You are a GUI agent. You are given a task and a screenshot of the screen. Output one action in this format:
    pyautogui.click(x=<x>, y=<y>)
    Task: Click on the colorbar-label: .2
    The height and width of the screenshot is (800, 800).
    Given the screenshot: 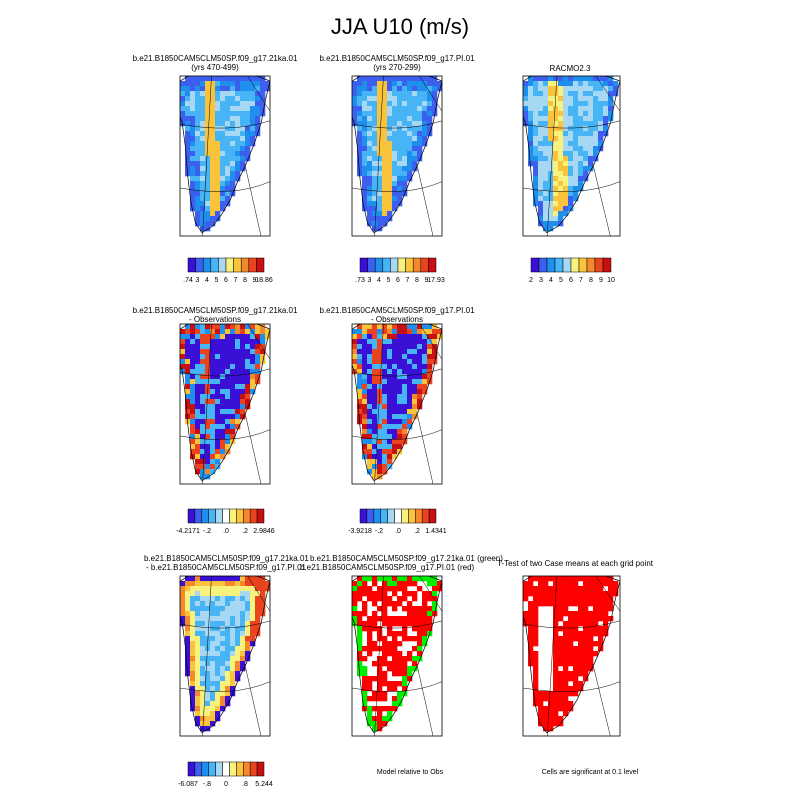 What is the action you would take?
    pyautogui.click(x=417, y=531)
    